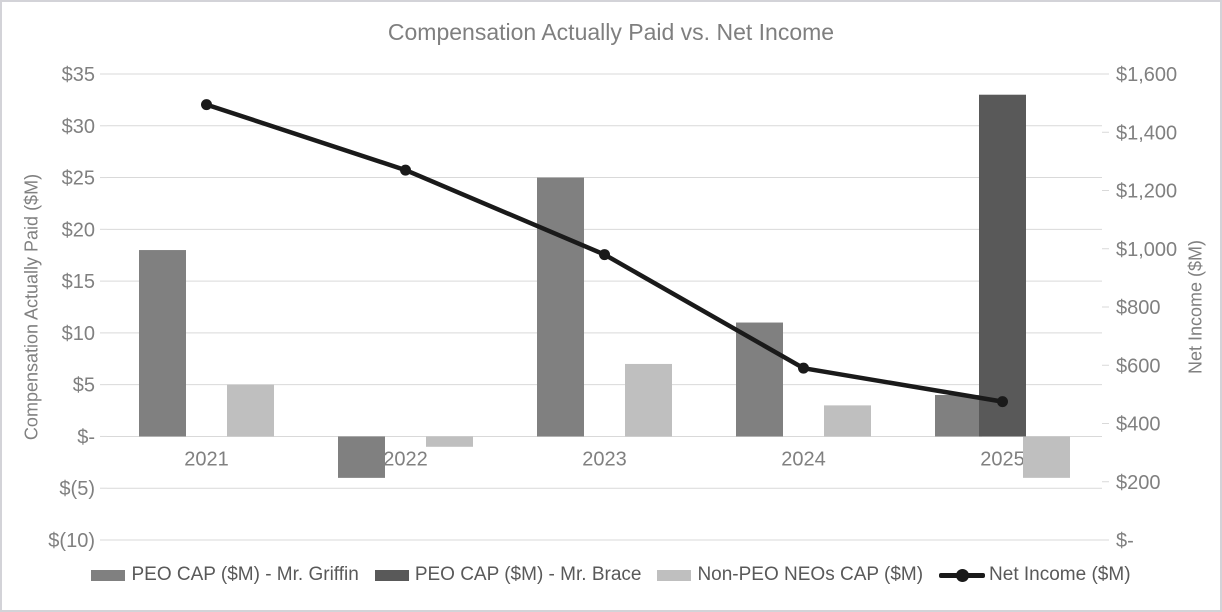 The width and height of the screenshot is (1222, 612). Describe the element at coordinates (108, 575) in the screenshot. I see `griffin-bar-swatch-icon` at that location.